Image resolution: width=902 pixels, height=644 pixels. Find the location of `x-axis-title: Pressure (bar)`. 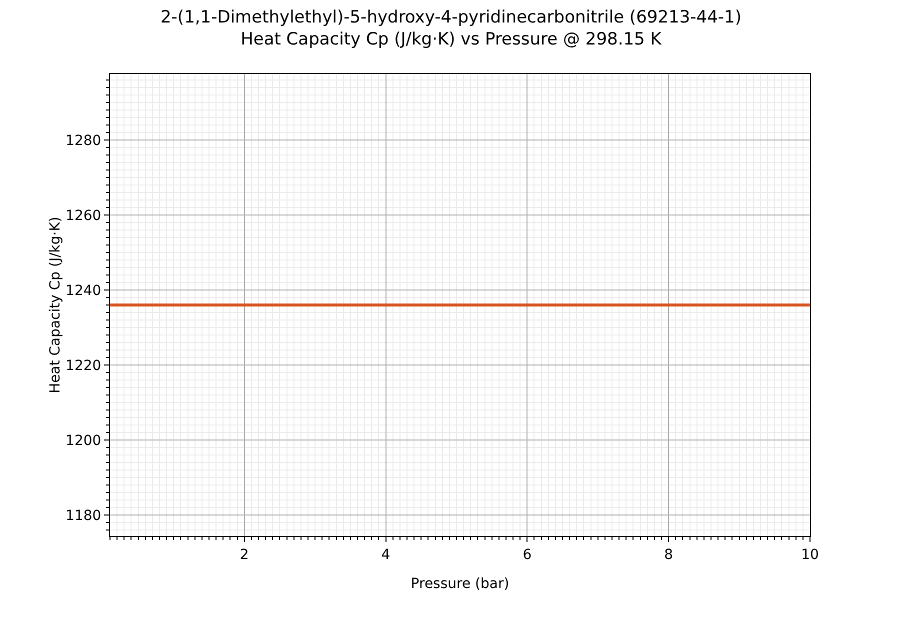

x-axis-title: Pressure (bar) is located at coordinates (460, 584).